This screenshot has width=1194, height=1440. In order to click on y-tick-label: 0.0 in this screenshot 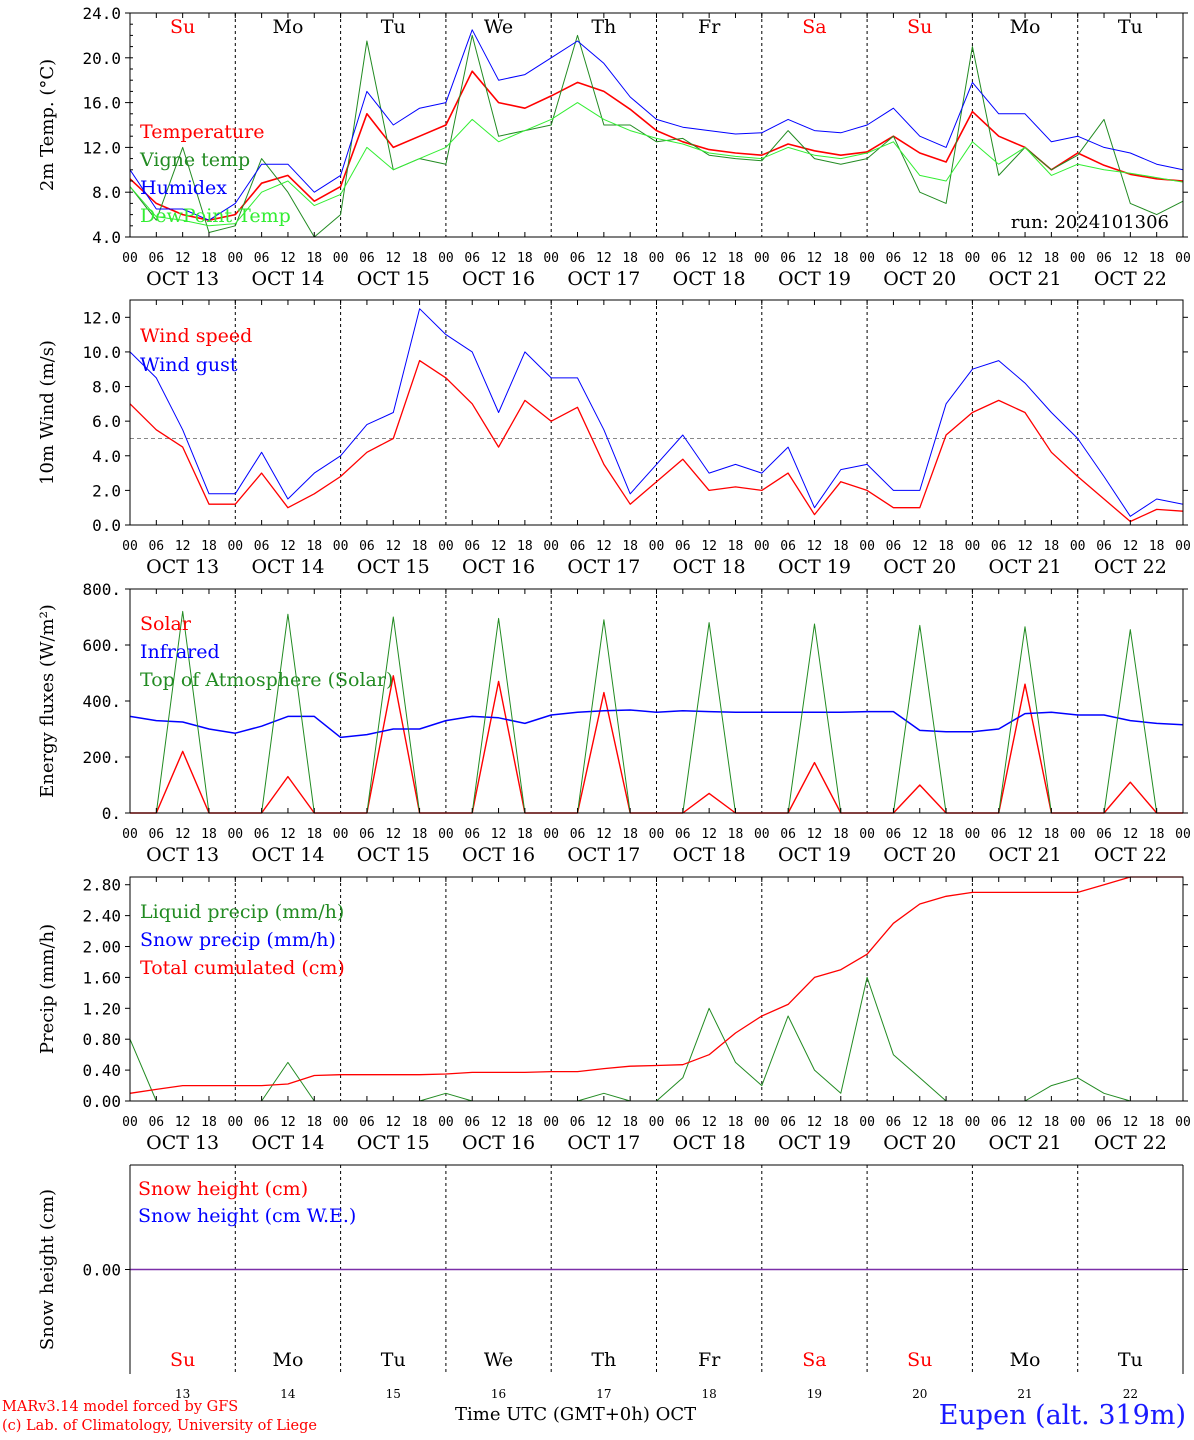, I will do `click(106, 525)`.